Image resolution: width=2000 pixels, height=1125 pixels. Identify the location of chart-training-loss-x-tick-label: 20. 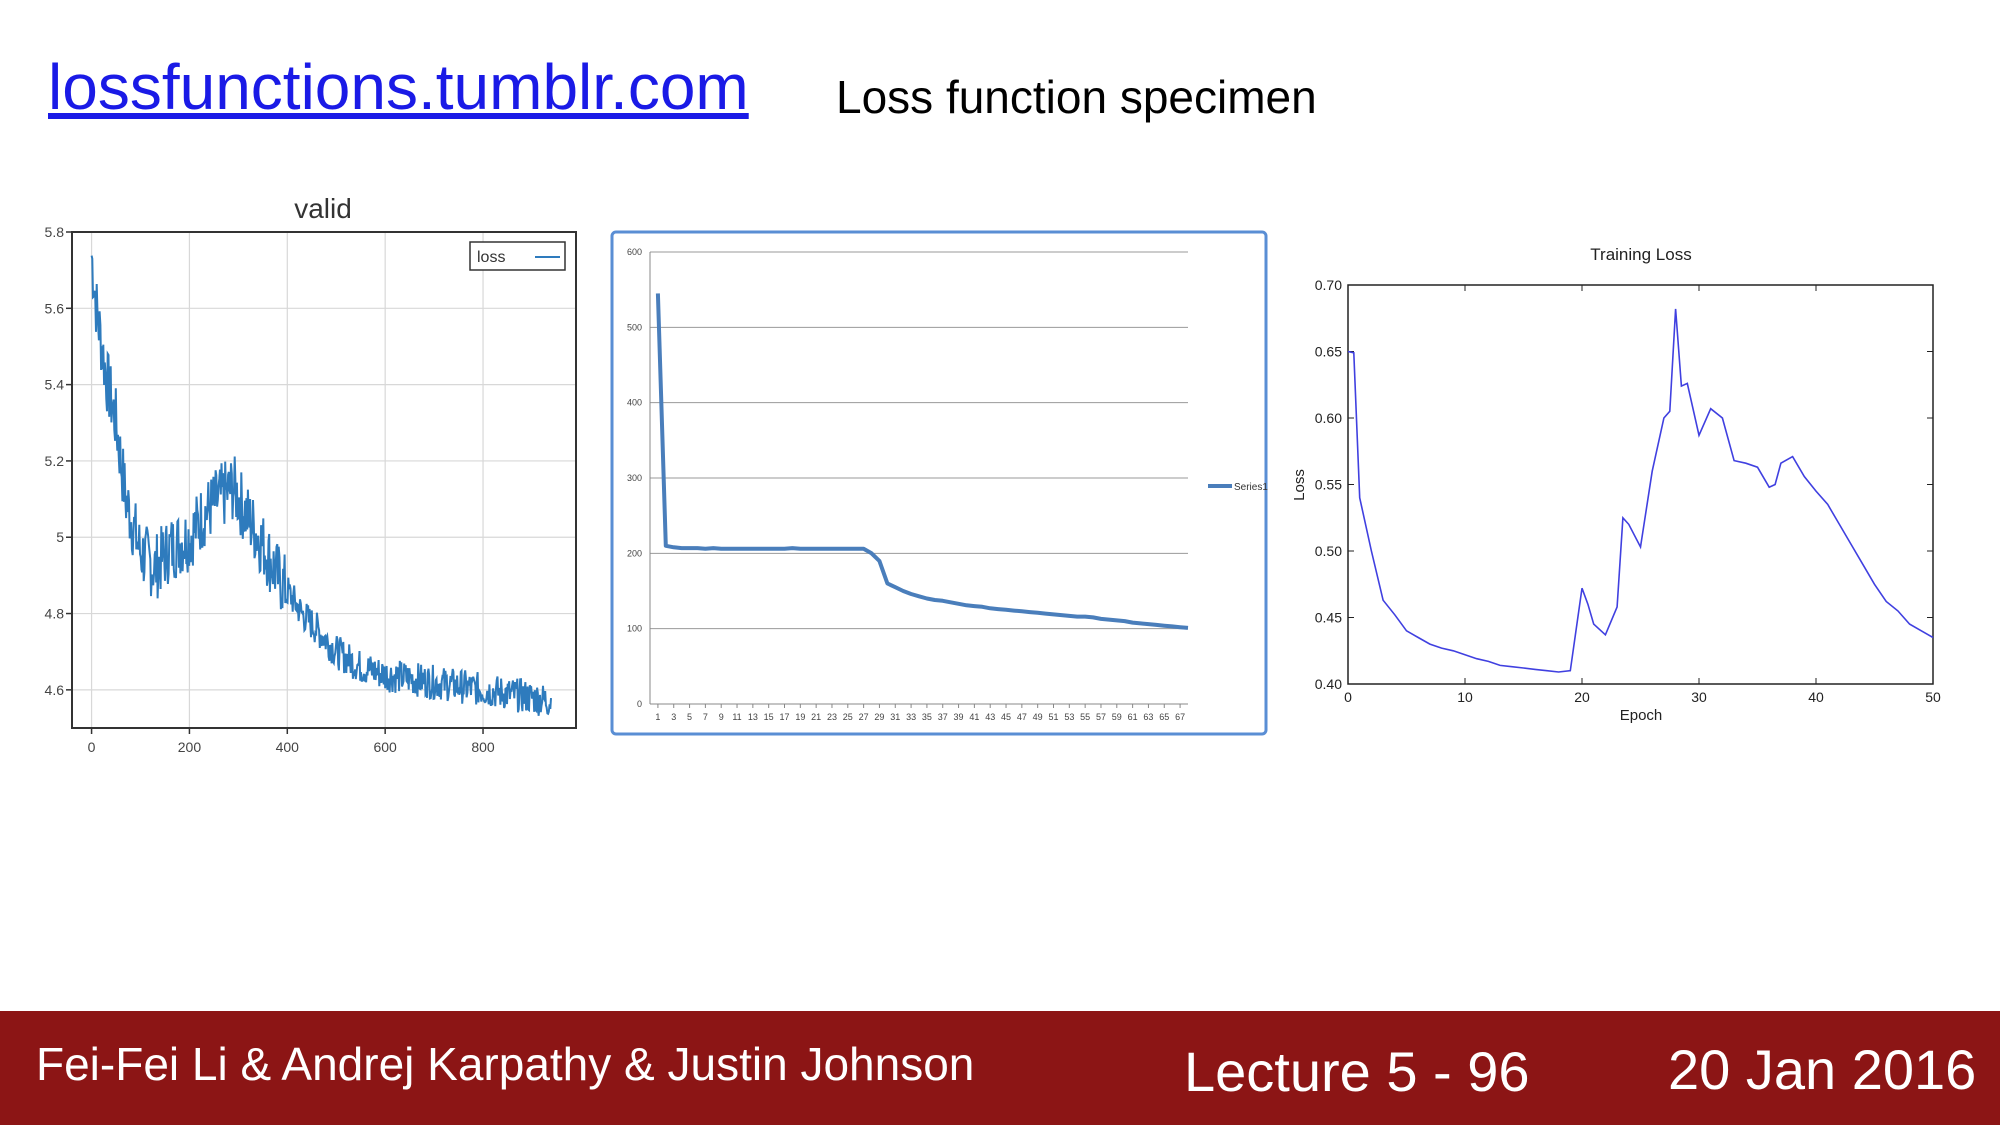
(1582, 697).